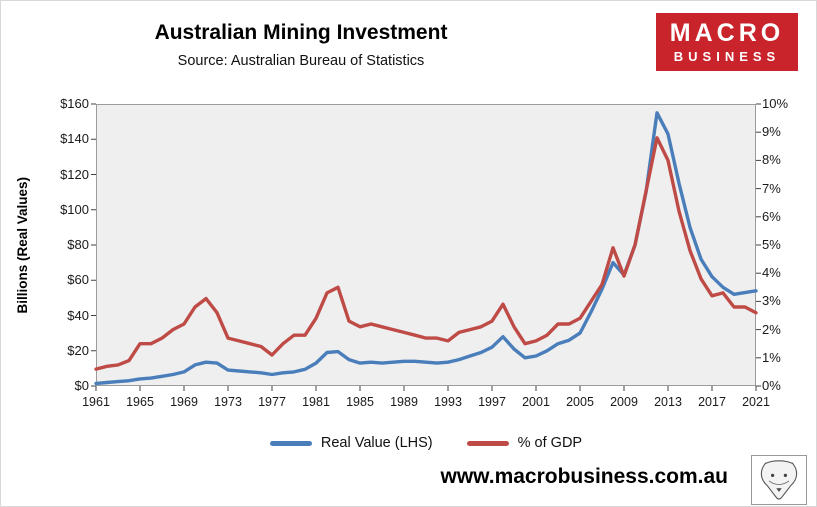  Describe the element at coordinates (184, 402) in the screenshot. I see `x-axis-tick-label: 1969` at that location.